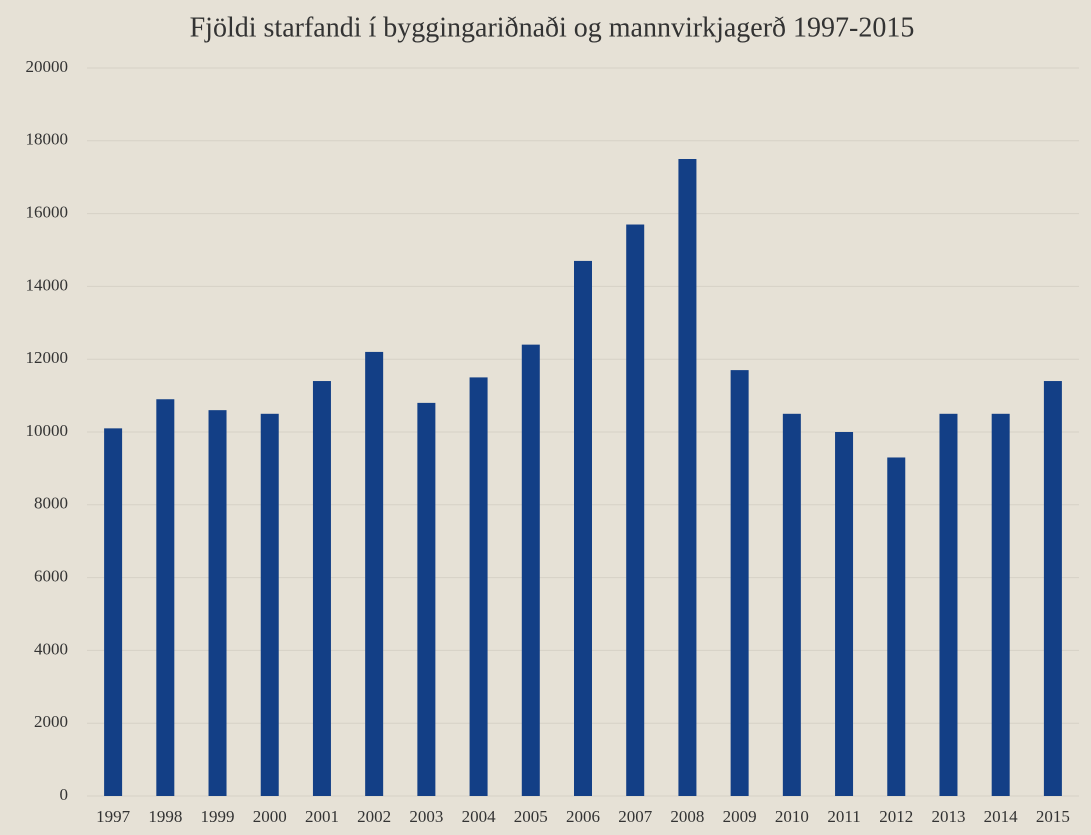  What do you see at coordinates (218, 816) in the screenshot?
I see `x-tick-label: 1999` at bounding box center [218, 816].